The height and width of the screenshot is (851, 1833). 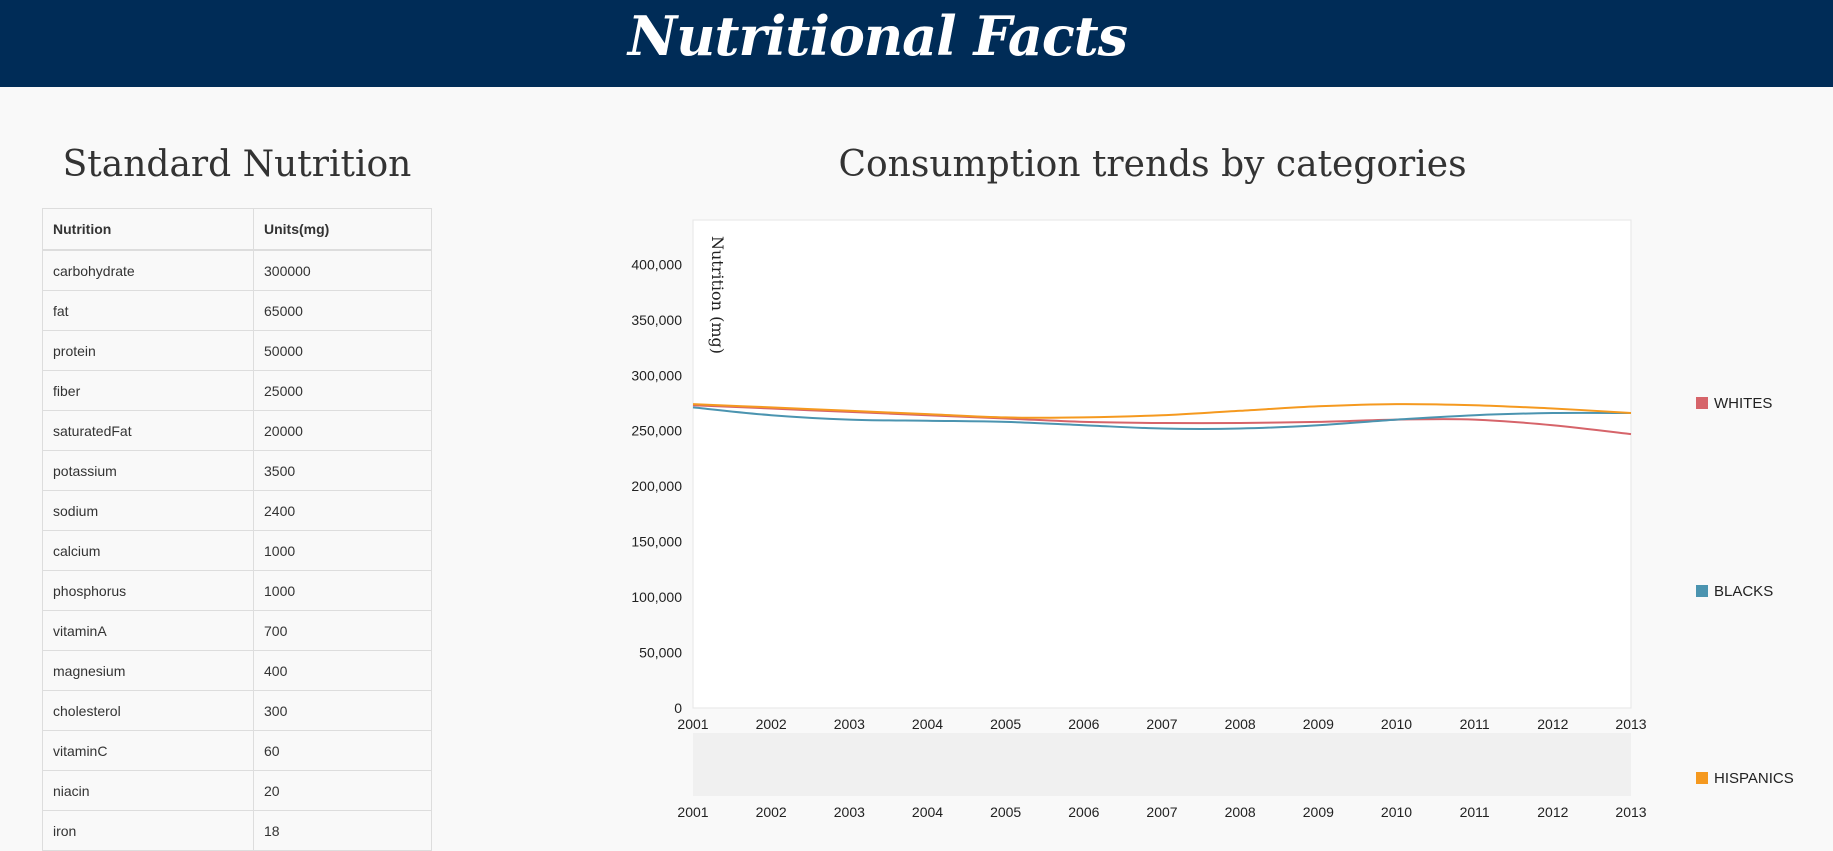 I want to click on overview-x-tick-label: 2009, so click(x=1318, y=812).